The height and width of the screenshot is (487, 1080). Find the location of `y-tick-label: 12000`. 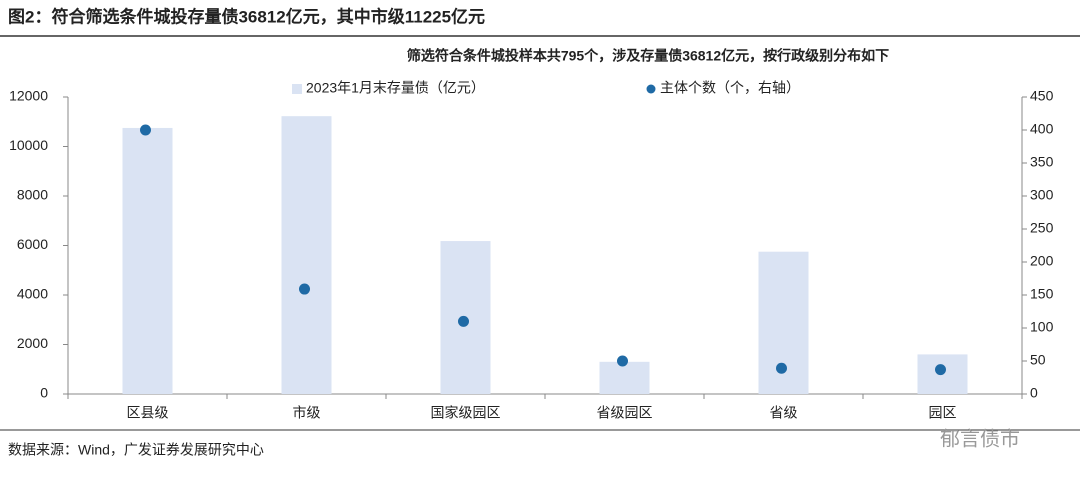

y-tick-label: 12000 is located at coordinates (28, 96).